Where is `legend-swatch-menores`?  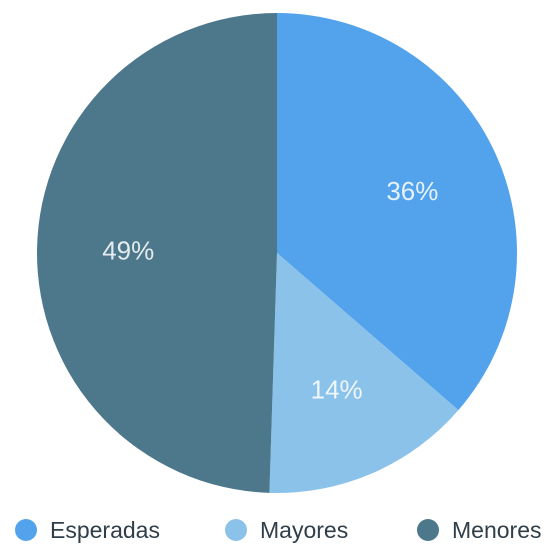
legend-swatch-menores is located at coordinates (428, 530).